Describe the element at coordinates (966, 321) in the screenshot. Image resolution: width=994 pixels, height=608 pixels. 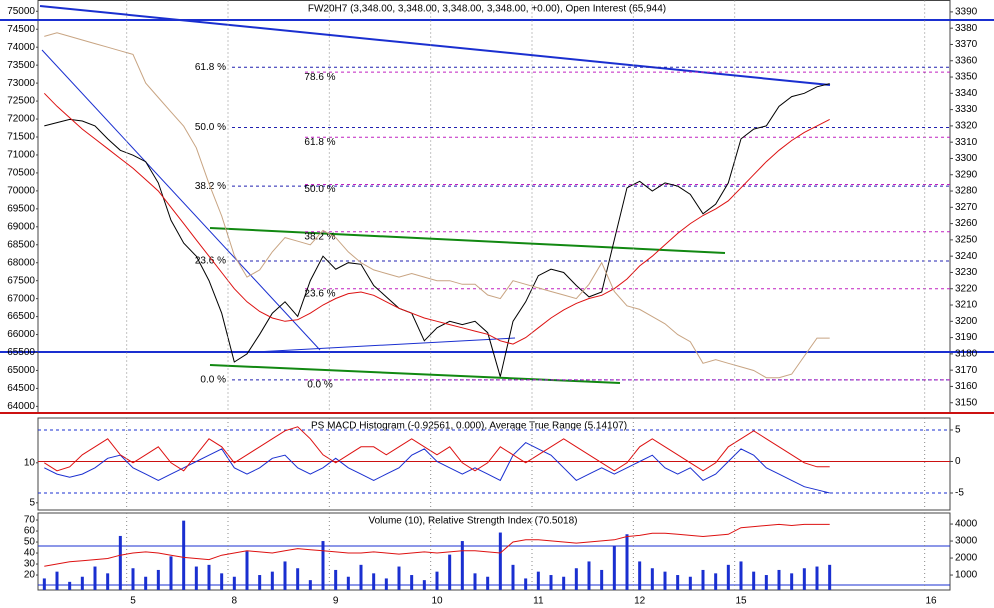
I see `y2-tick-label: 3200` at that location.